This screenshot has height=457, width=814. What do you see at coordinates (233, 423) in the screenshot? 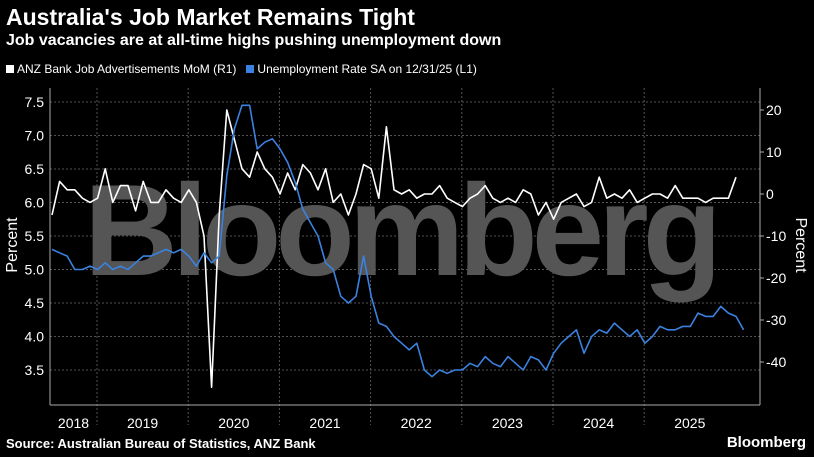
I see `x-tick-label: 2020` at bounding box center [233, 423].